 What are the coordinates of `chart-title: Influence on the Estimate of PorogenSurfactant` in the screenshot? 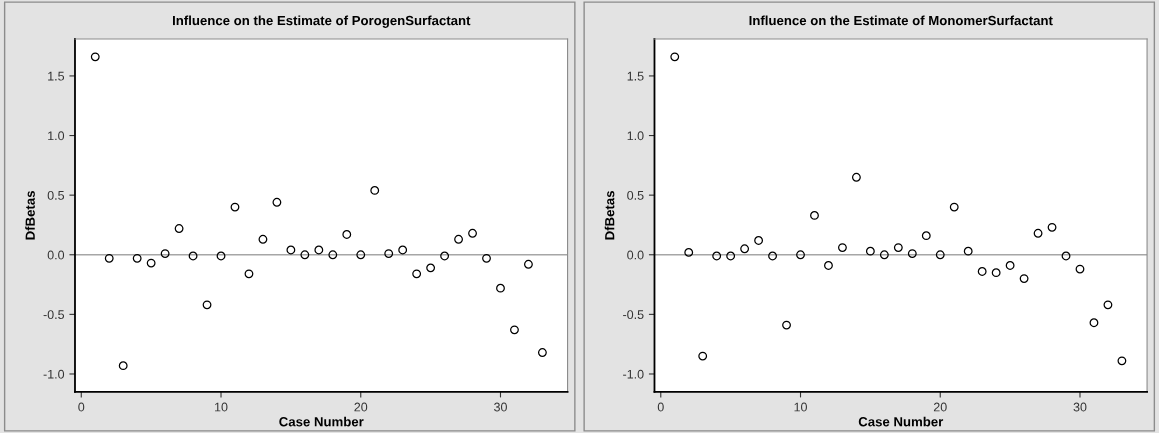 It's located at (321, 21).